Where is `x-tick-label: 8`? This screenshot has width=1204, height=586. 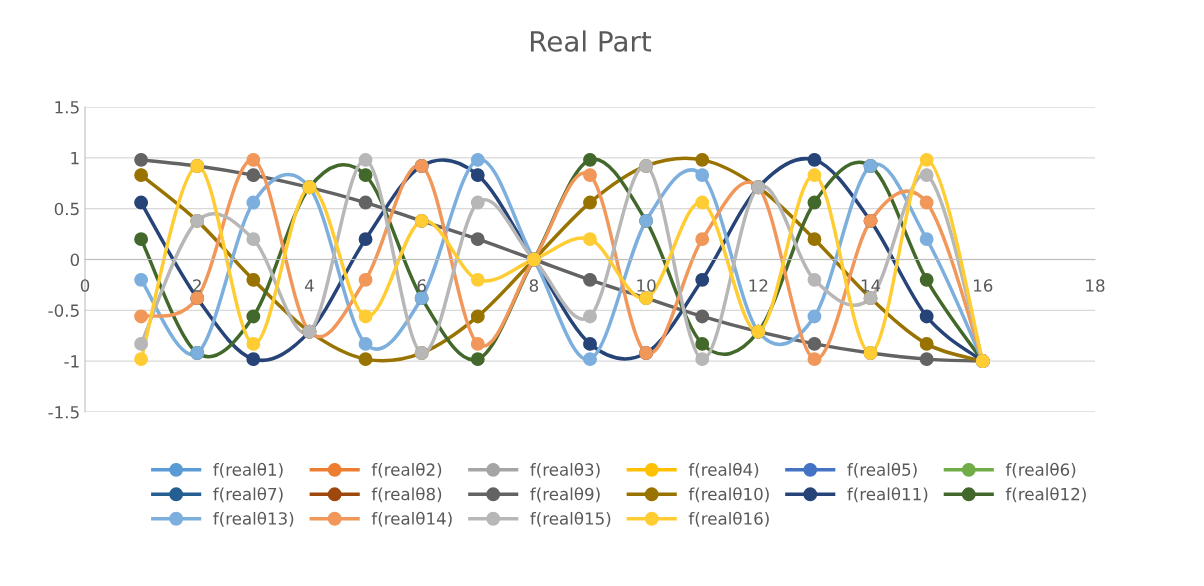
x-tick-label: 8 is located at coordinates (534, 285).